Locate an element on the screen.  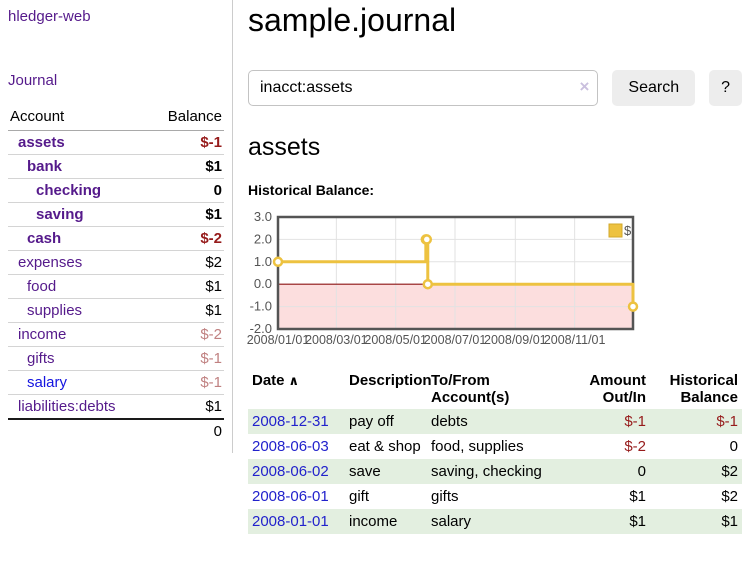
account-row: saving $1 is located at coordinates (116, 214).